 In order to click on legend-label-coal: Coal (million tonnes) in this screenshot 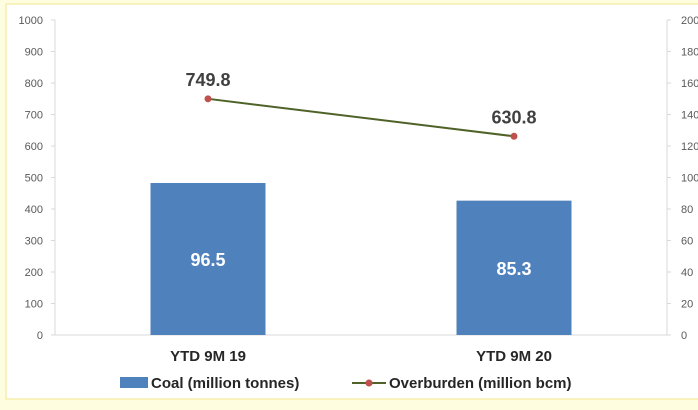, I will do `click(225, 383)`.